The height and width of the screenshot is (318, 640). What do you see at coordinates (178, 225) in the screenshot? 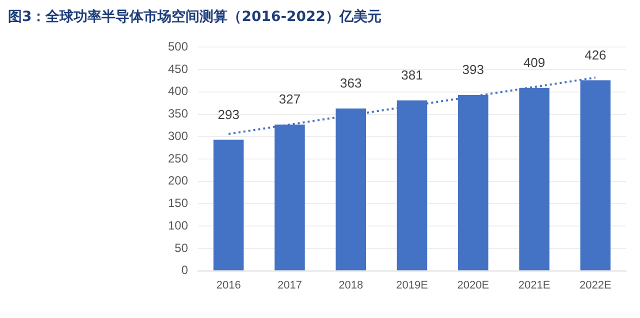
I see `y-tick-label: 100` at bounding box center [178, 225].